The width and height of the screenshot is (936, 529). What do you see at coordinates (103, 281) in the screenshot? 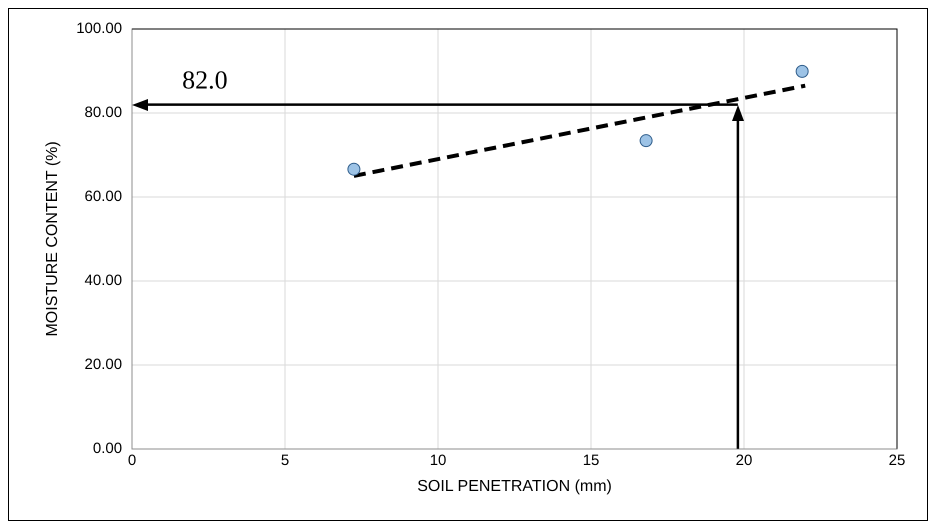
I see `y-tick-label: 40.00` at bounding box center [103, 281].